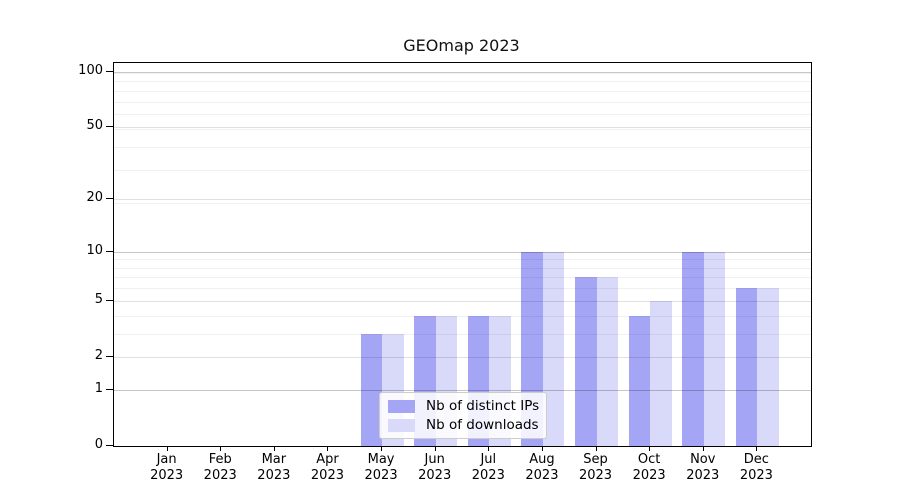  I want to click on x-tick-mark-feb, so click(221, 448).